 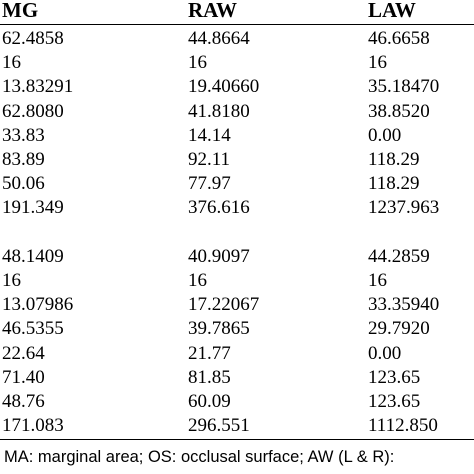 I want to click on table-cell: 83.89, so click(x=23, y=159).